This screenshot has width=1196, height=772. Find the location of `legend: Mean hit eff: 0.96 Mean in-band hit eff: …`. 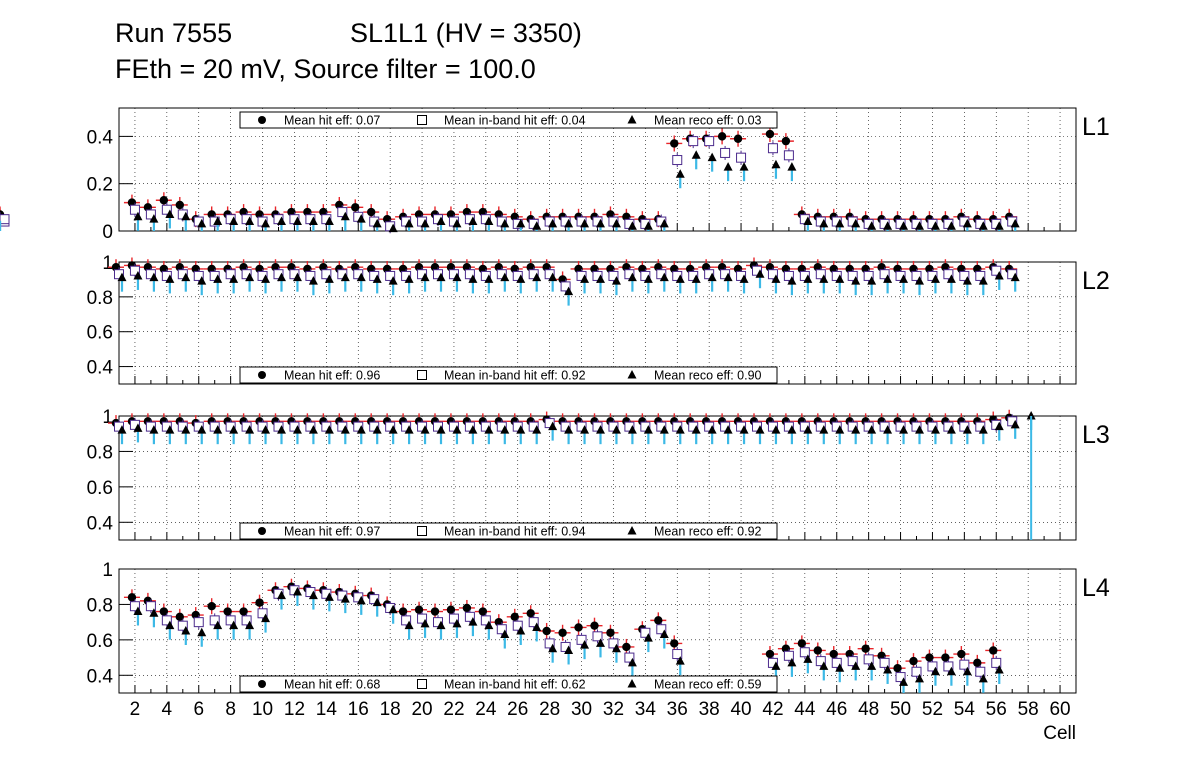

legend: Mean hit eff: 0.96 Mean in-band hit eff: … is located at coordinates (508, 375).